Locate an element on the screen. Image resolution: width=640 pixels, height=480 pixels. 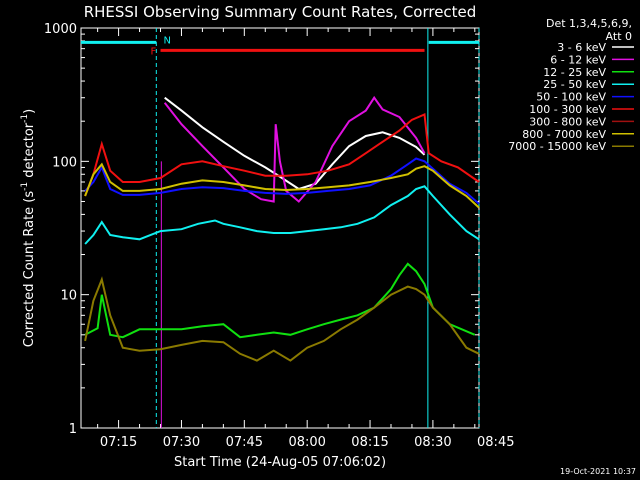
flag-f-label: F is located at coordinates (153, 51).